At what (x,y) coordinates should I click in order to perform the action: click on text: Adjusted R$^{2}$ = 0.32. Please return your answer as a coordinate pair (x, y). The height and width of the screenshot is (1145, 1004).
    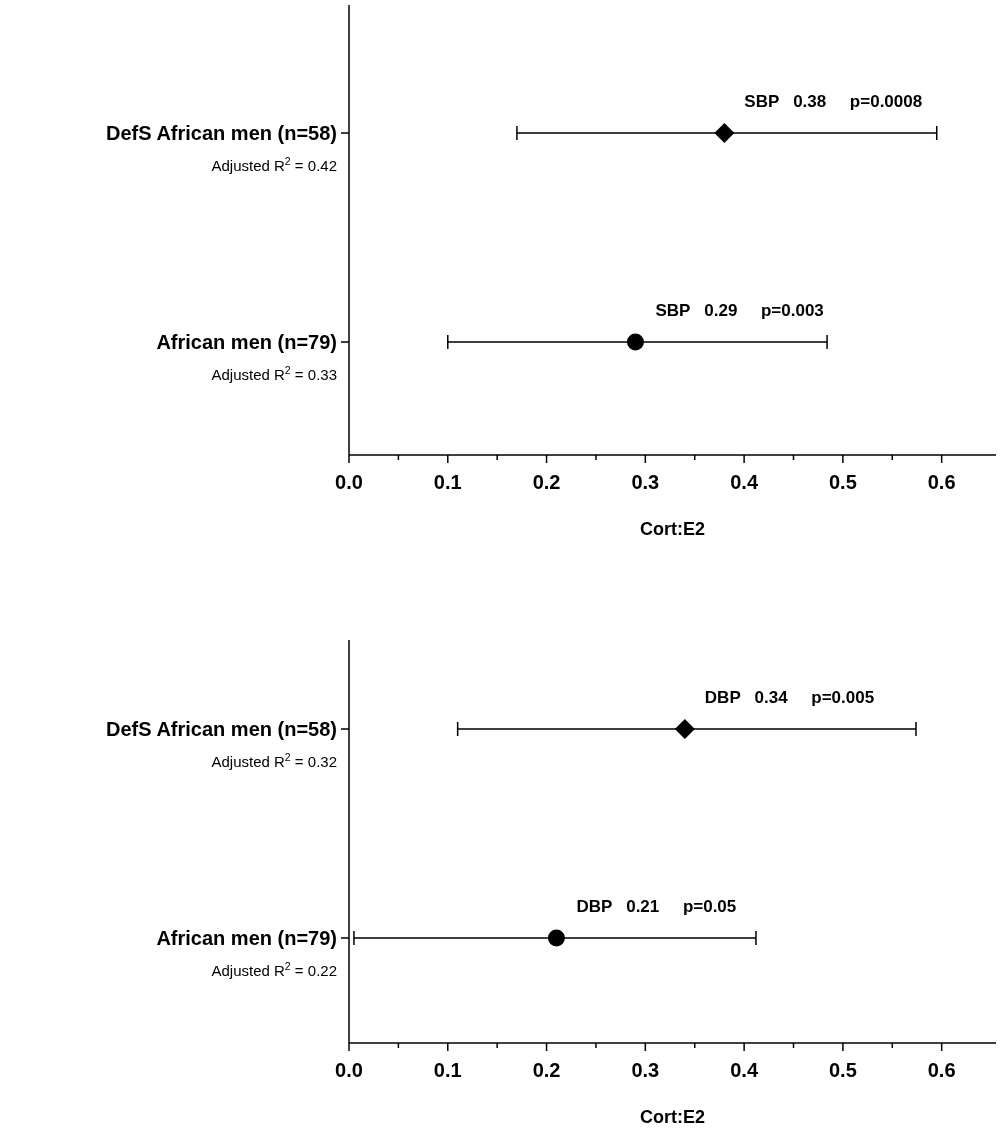
    Looking at the image, I should click on (274, 760).